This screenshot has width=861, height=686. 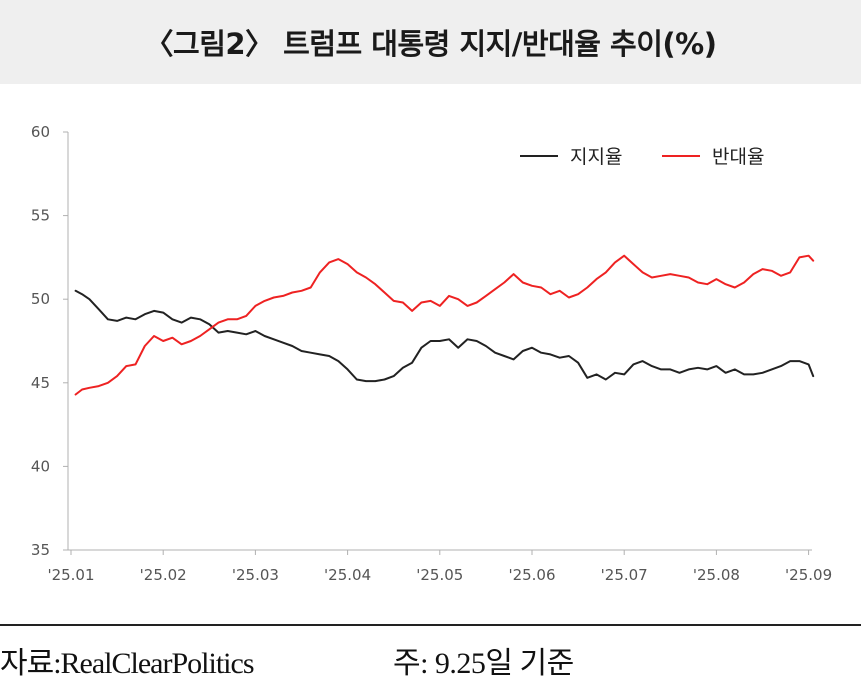 What do you see at coordinates (483, 663) in the screenshot?
I see `date-note: 주: 9.25일 기준` at bounding box center [483, 663].